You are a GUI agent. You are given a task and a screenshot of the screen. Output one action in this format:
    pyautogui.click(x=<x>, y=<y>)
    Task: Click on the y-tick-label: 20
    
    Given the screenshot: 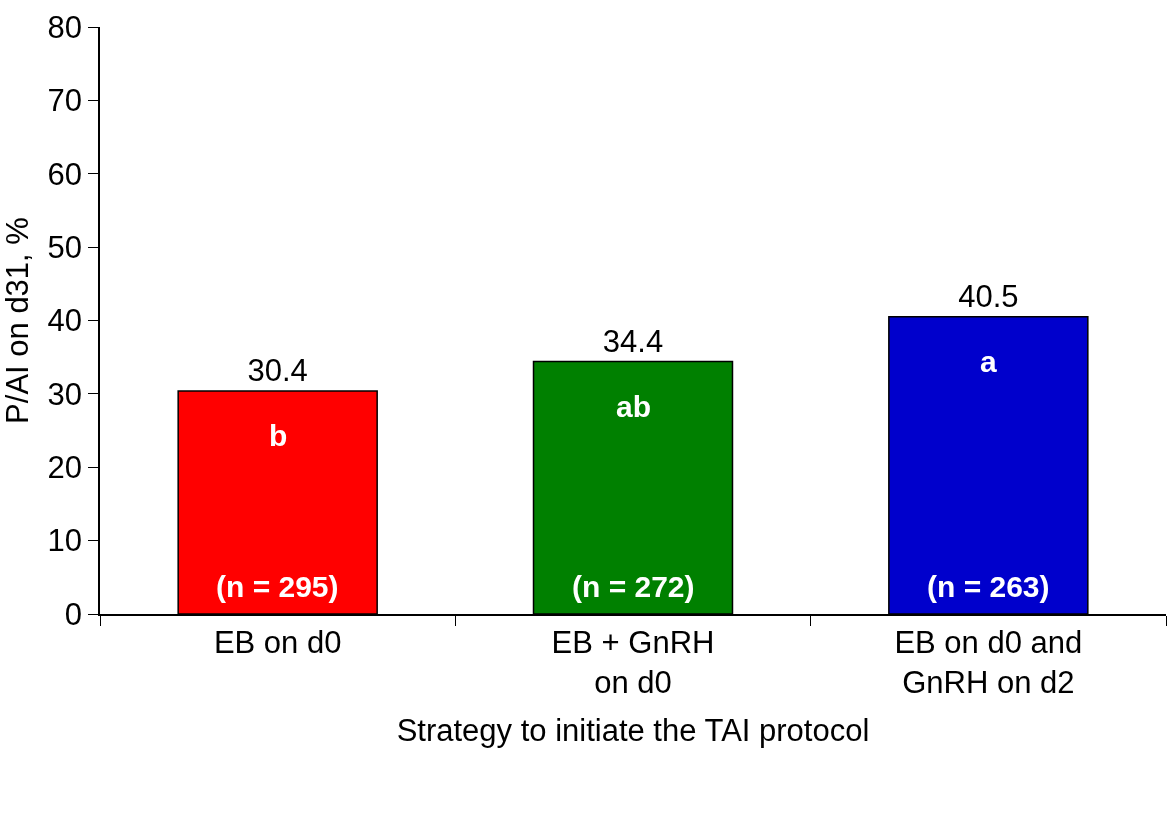 What is the action you would take?
    pyautogui.click(x=65, y=468)
    